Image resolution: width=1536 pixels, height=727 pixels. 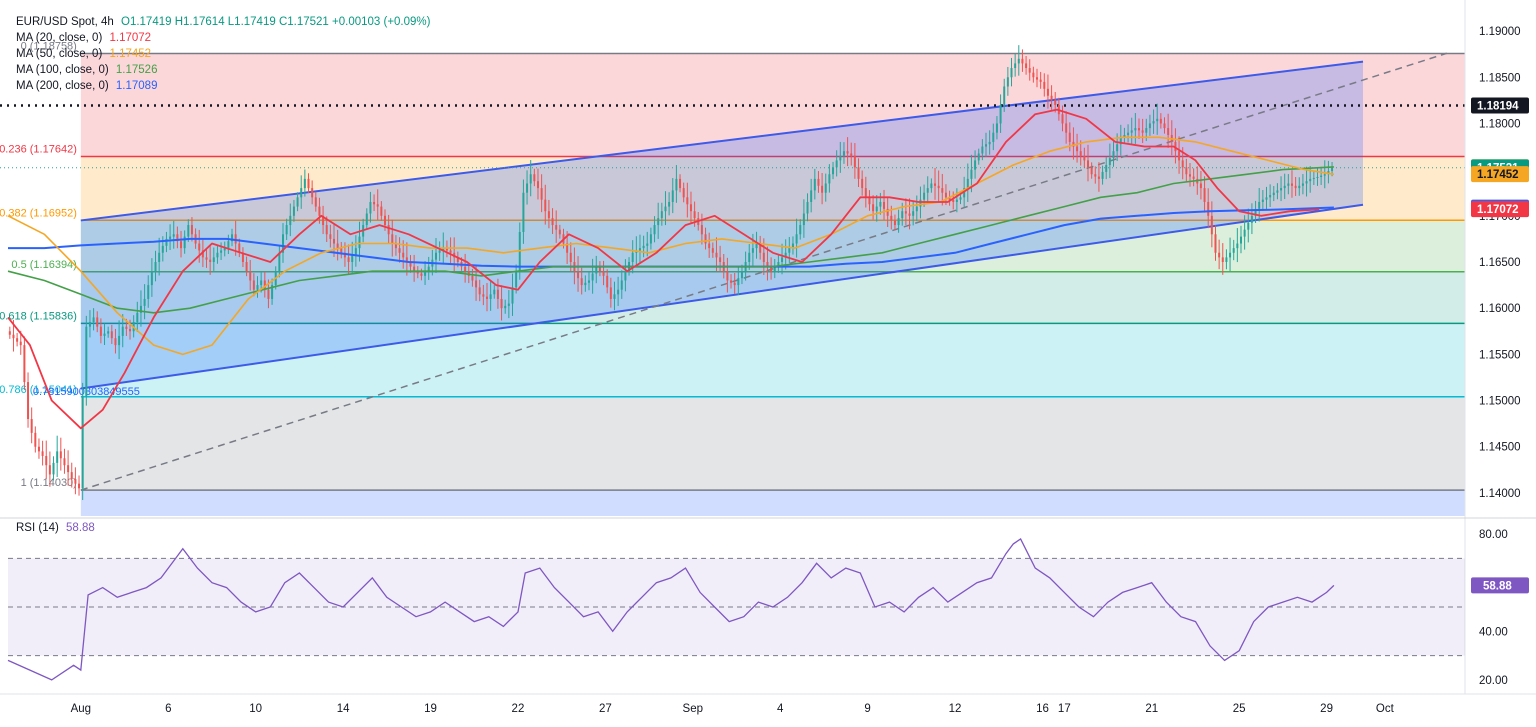 What do you see at coordinates (43, 265) in the screenshot?
I see `fib-label: 0.5 (1.16394)` at bounding box center [43, 265].